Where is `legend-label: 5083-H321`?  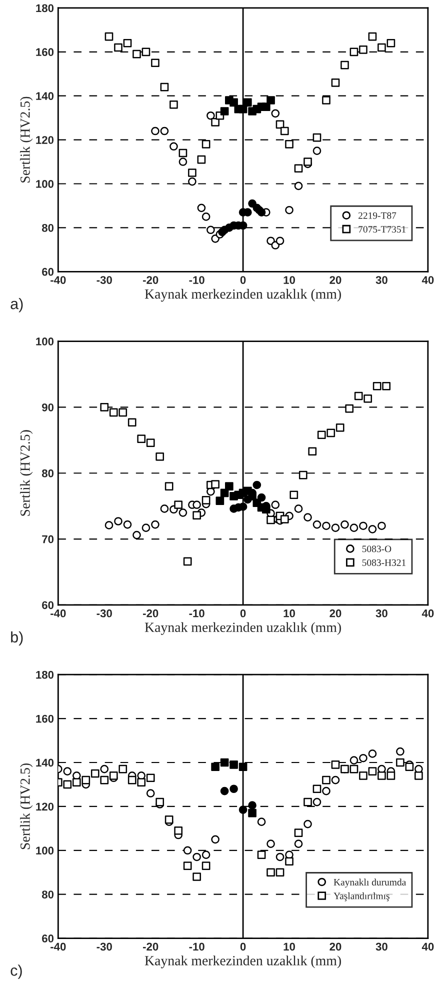 legend-label: 5083-H321 is located at coordinates (384, 562).